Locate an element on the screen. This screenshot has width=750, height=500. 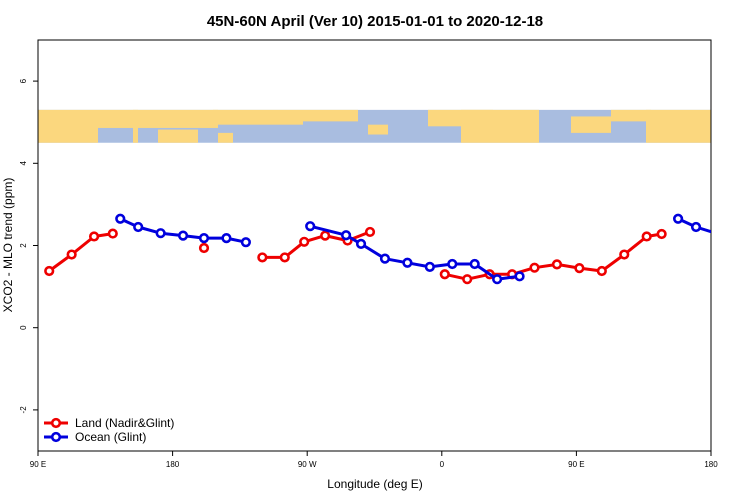
series-layer is located at coordinates (383, 249).